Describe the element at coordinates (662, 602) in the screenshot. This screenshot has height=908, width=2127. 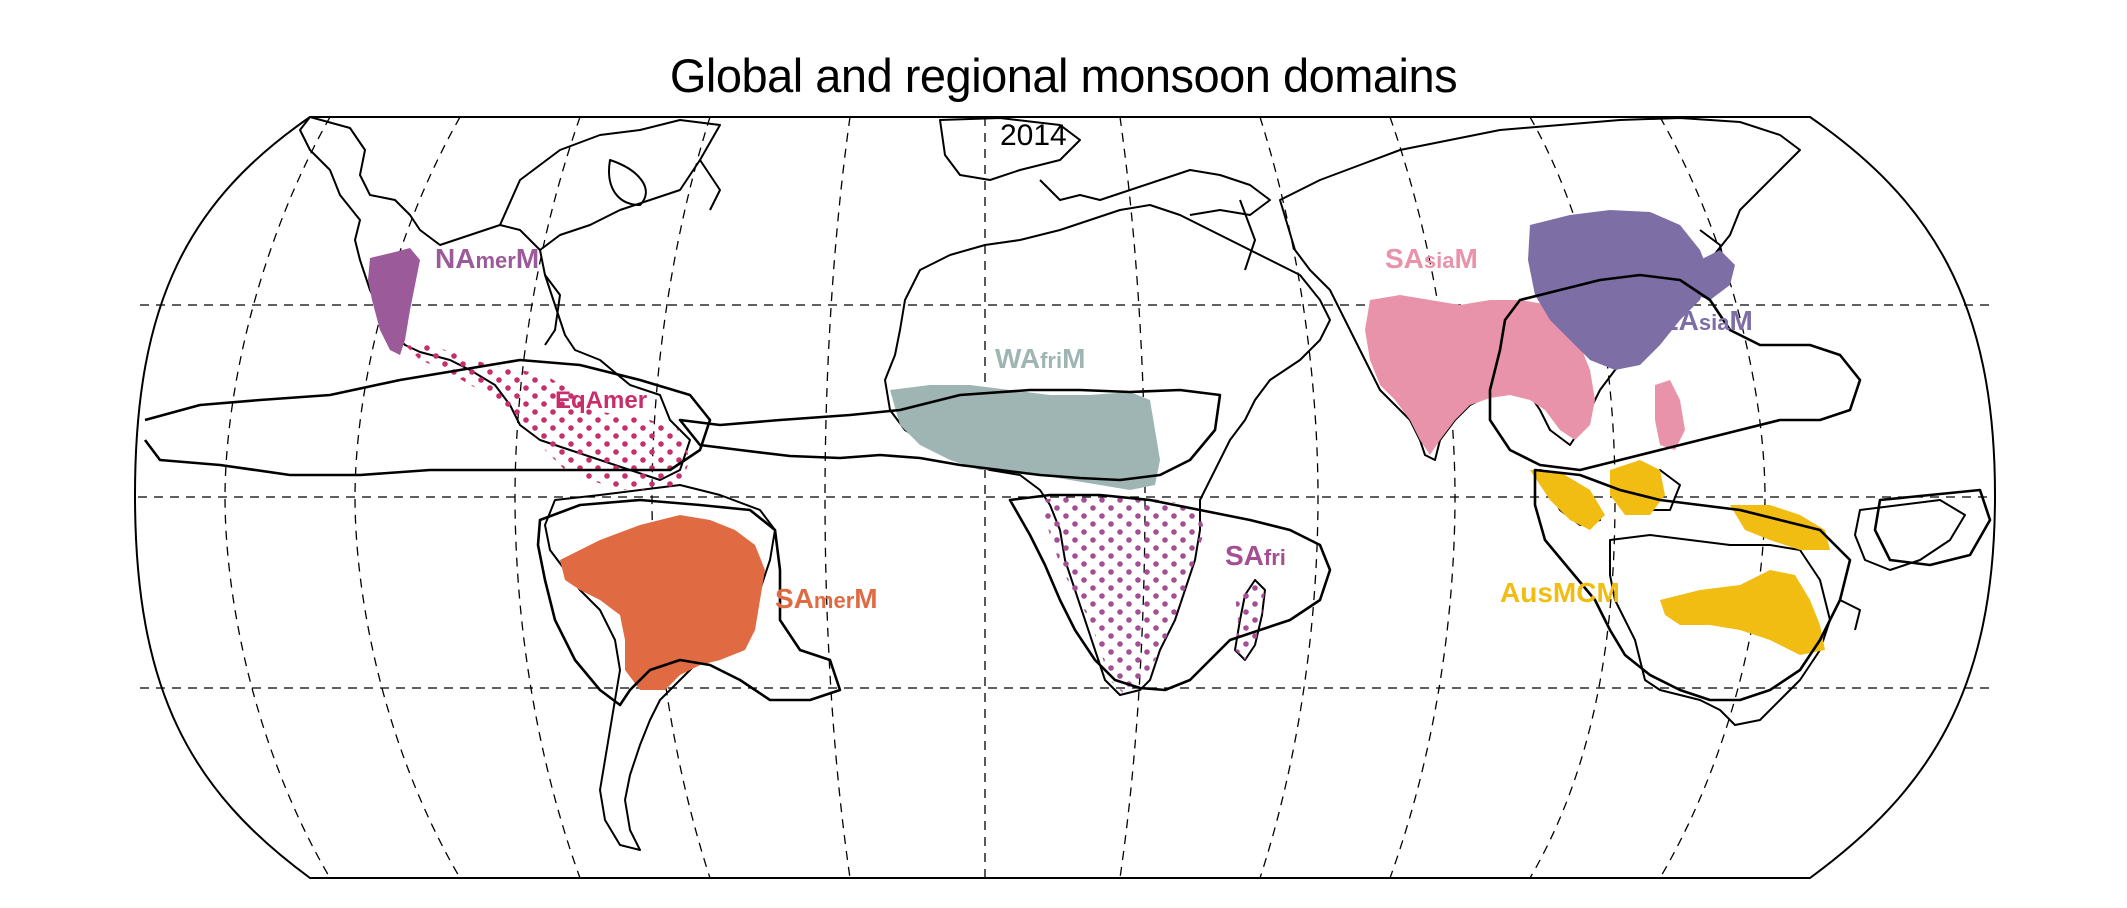
I see `region-samerm` at that location.